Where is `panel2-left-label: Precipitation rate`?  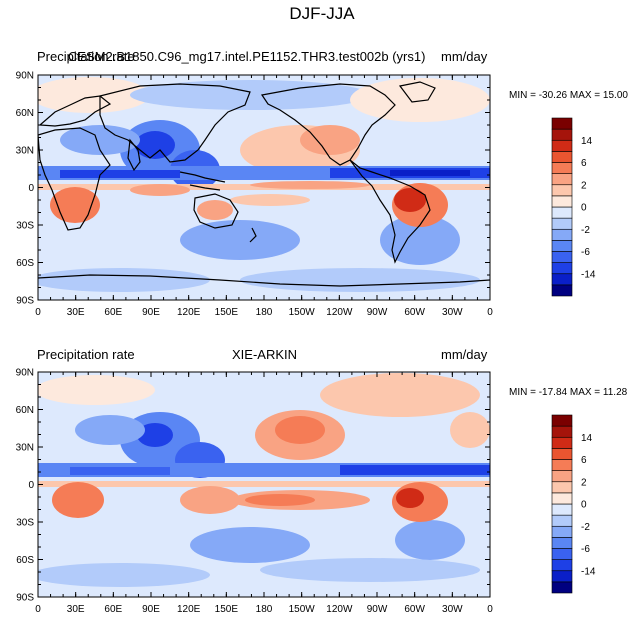 panel2-left-label: Precipitation rate is located at coordinates (86, 354).